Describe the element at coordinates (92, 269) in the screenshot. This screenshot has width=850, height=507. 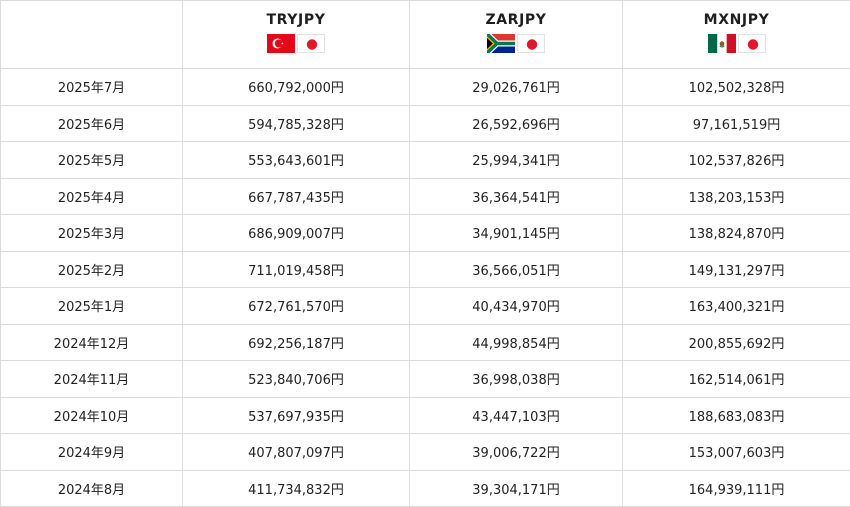
I see `month-cell: 2025年2月` at that location.